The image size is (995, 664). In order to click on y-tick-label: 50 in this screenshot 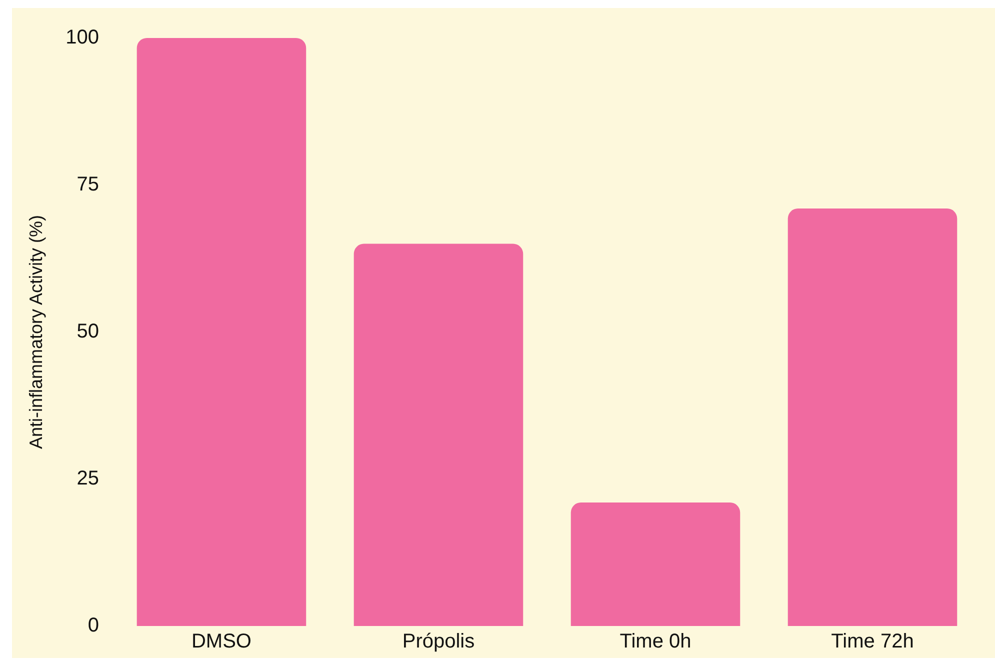, I will do `click(87, 331)`.